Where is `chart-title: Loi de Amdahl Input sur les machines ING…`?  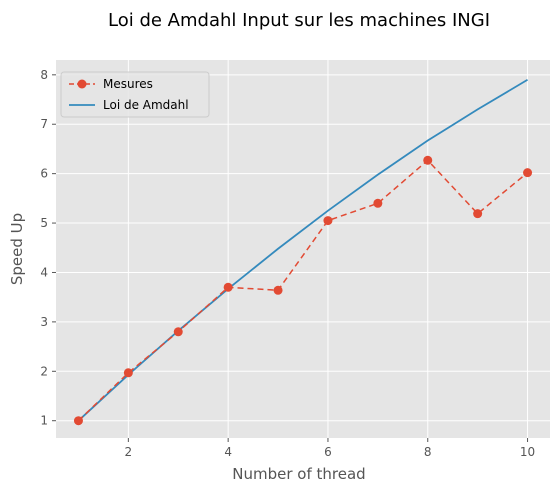 chart-title: Loi de Amdahl Input sur les machines ING… is located at coordinates (299, 20).